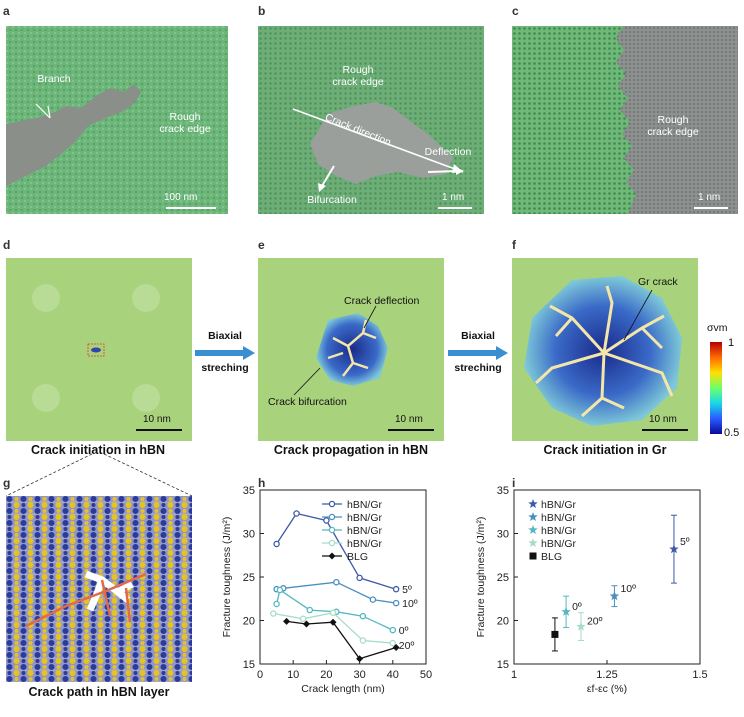 The width and height of the screenshot is (744, 717). I want to click on panel-letter-h: h, so click(262, 483).